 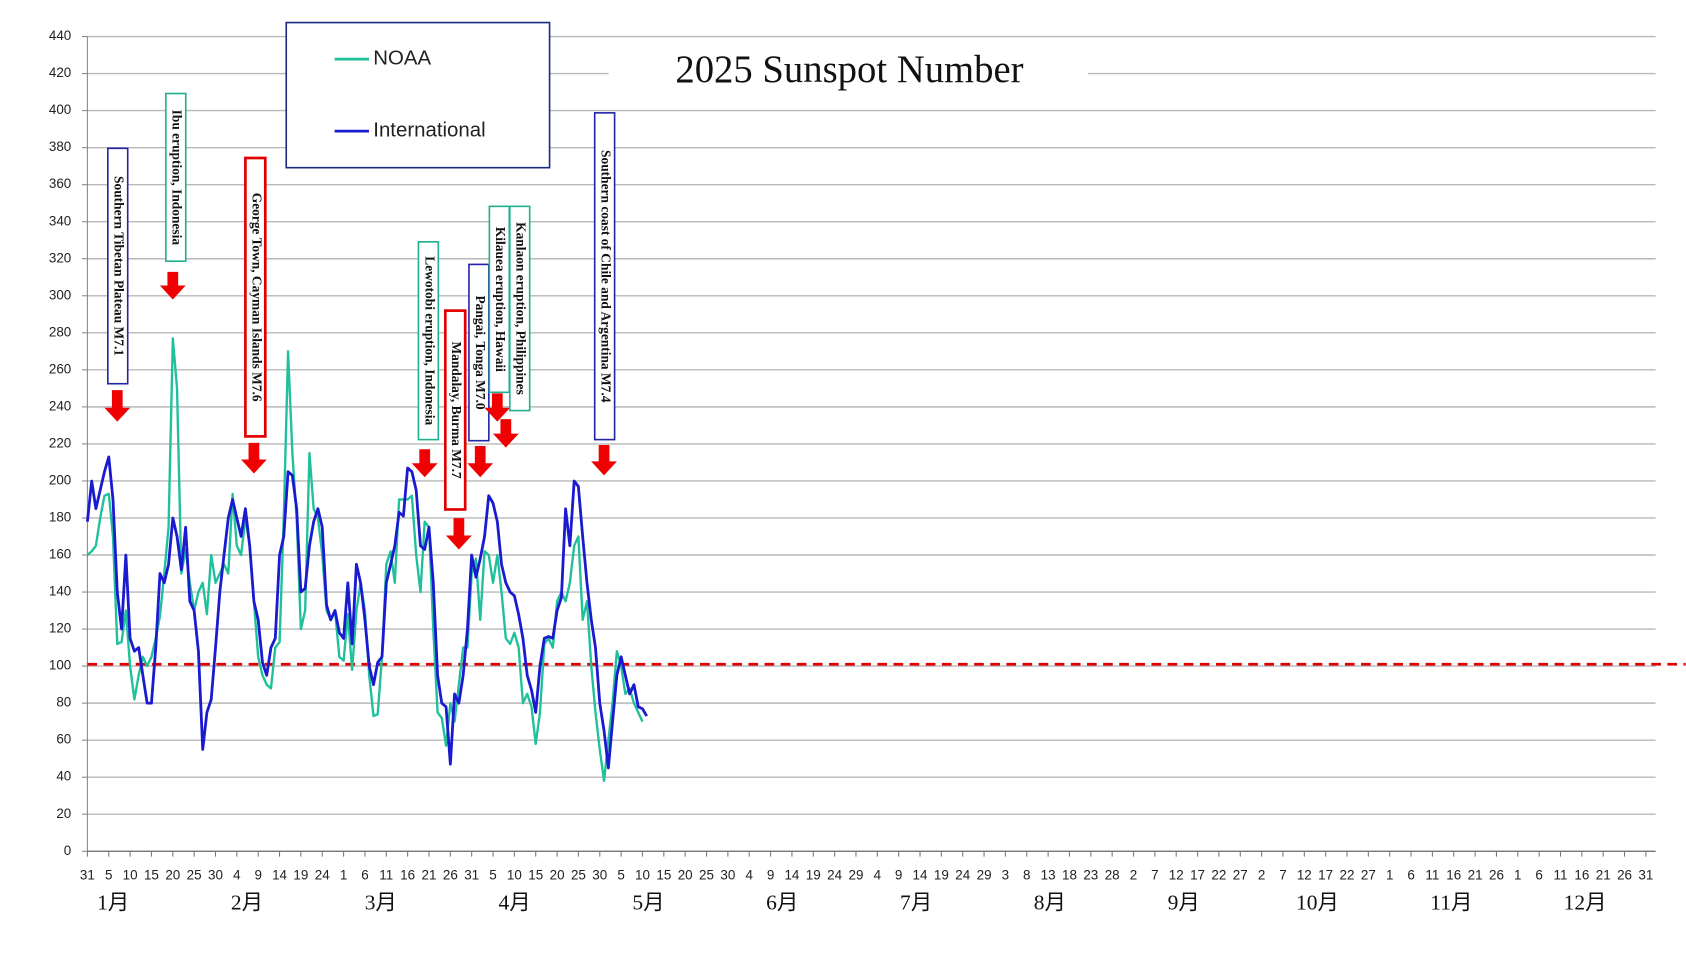 What do you see at coordinates (848, 75) in the screenshot?
I see `title-background` at bounding box center [848, 75].